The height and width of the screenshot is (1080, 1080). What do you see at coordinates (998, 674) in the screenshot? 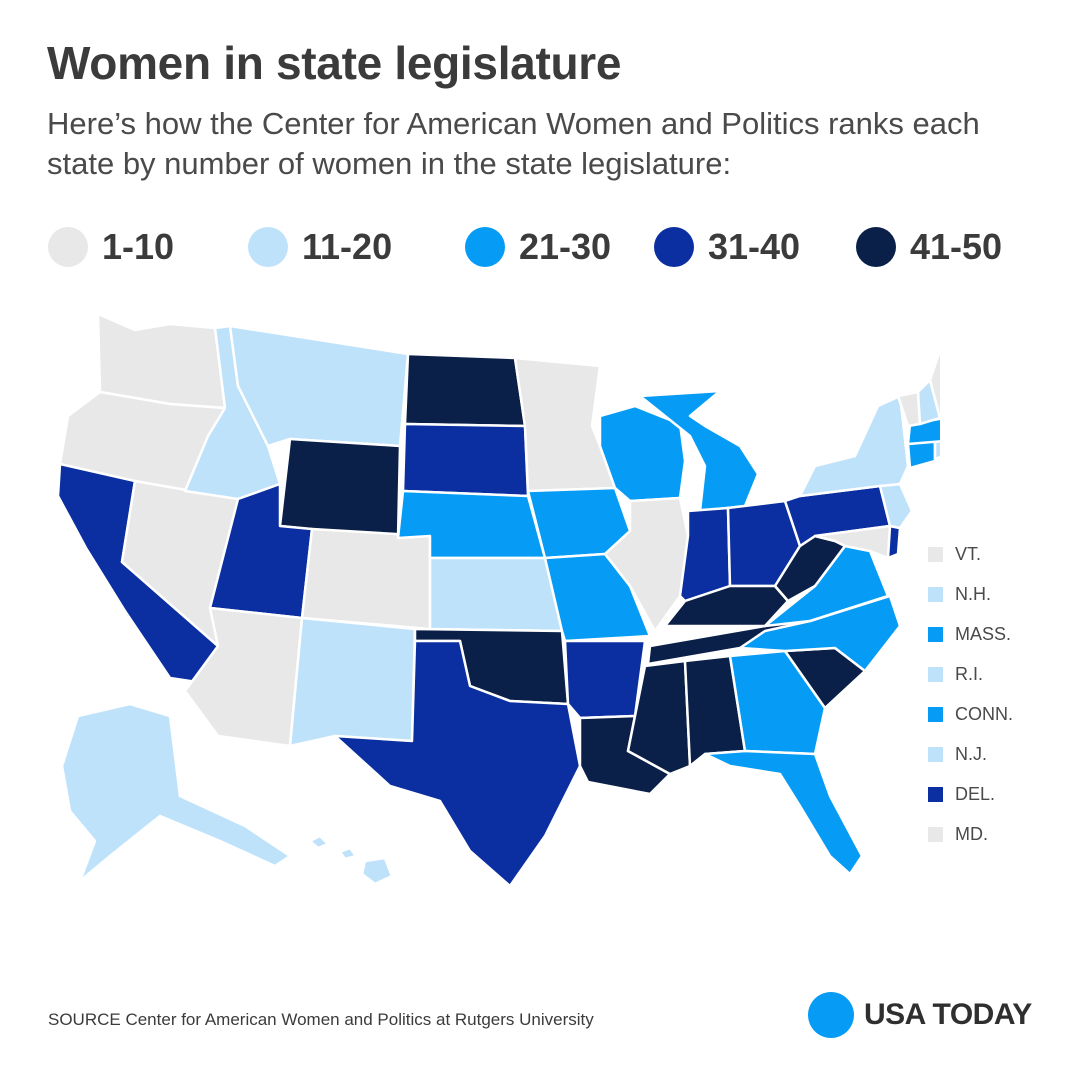
I see `key-row-ri: R.I.` at bounding box center [998, 674].